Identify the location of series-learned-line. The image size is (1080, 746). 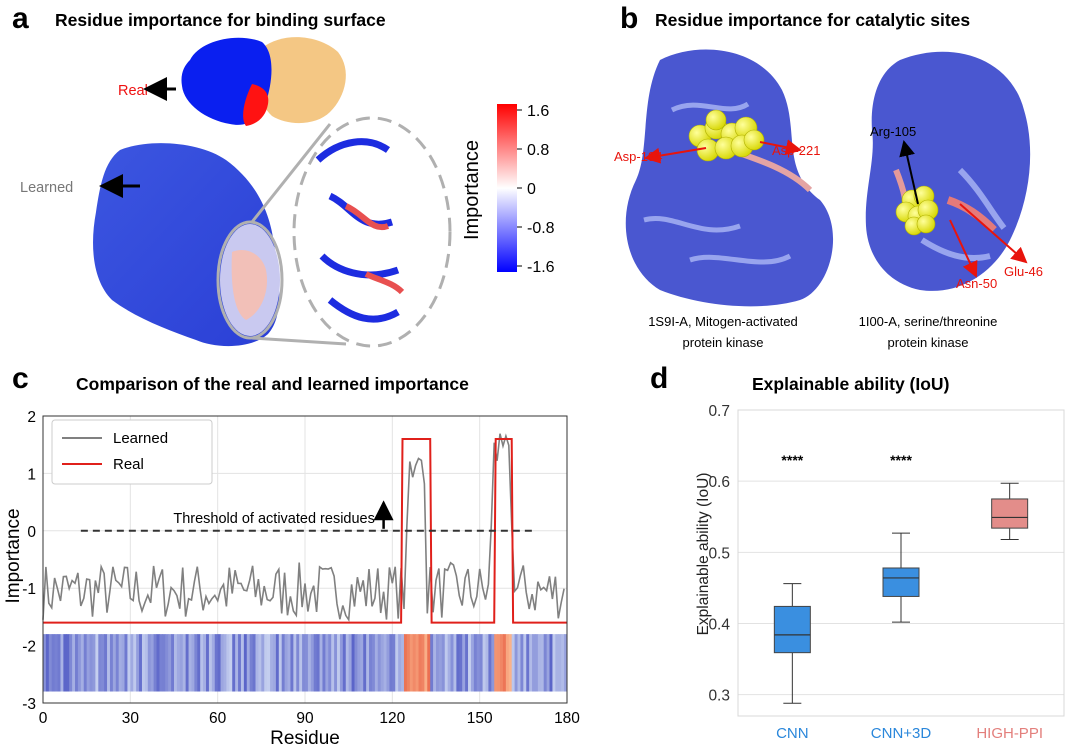
(303, 528).